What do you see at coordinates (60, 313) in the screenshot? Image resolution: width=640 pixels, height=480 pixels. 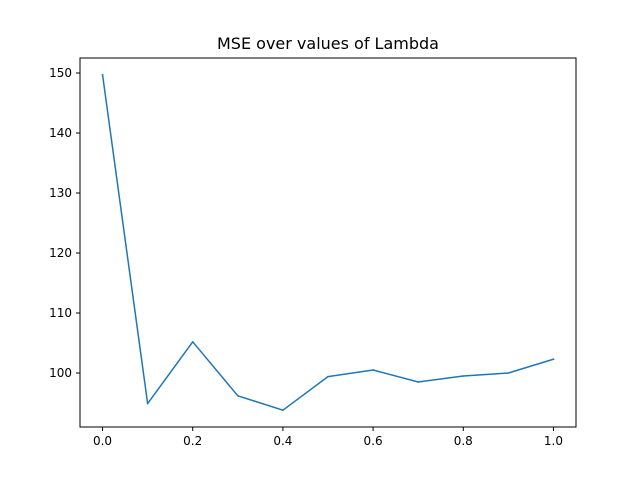 I see `y-tick-label: 110` at bounding box center [60, 313].